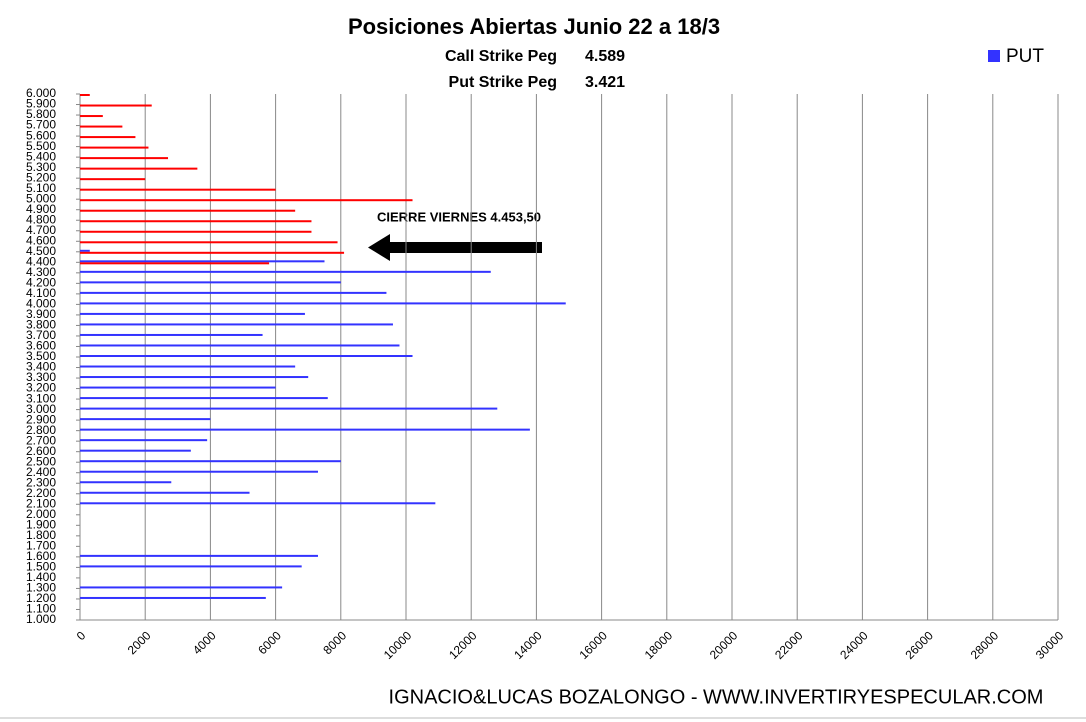 Image resolution: width=1086 pixels, height=722 pixels. I want to click on legend-label: PUT, so click(1025, 56).